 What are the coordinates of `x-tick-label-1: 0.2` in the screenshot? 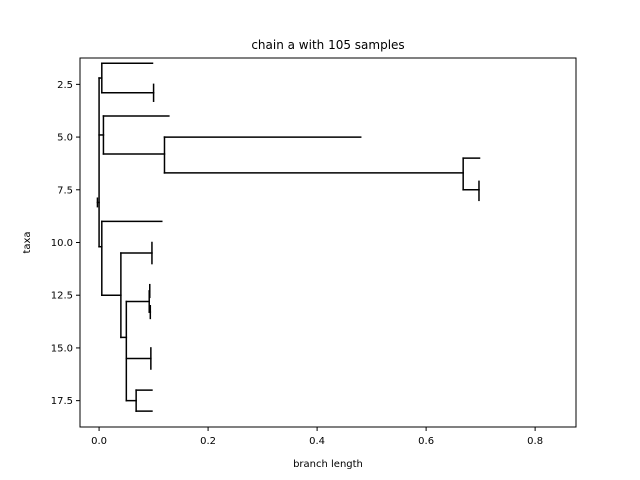 It's located at (208, 441).